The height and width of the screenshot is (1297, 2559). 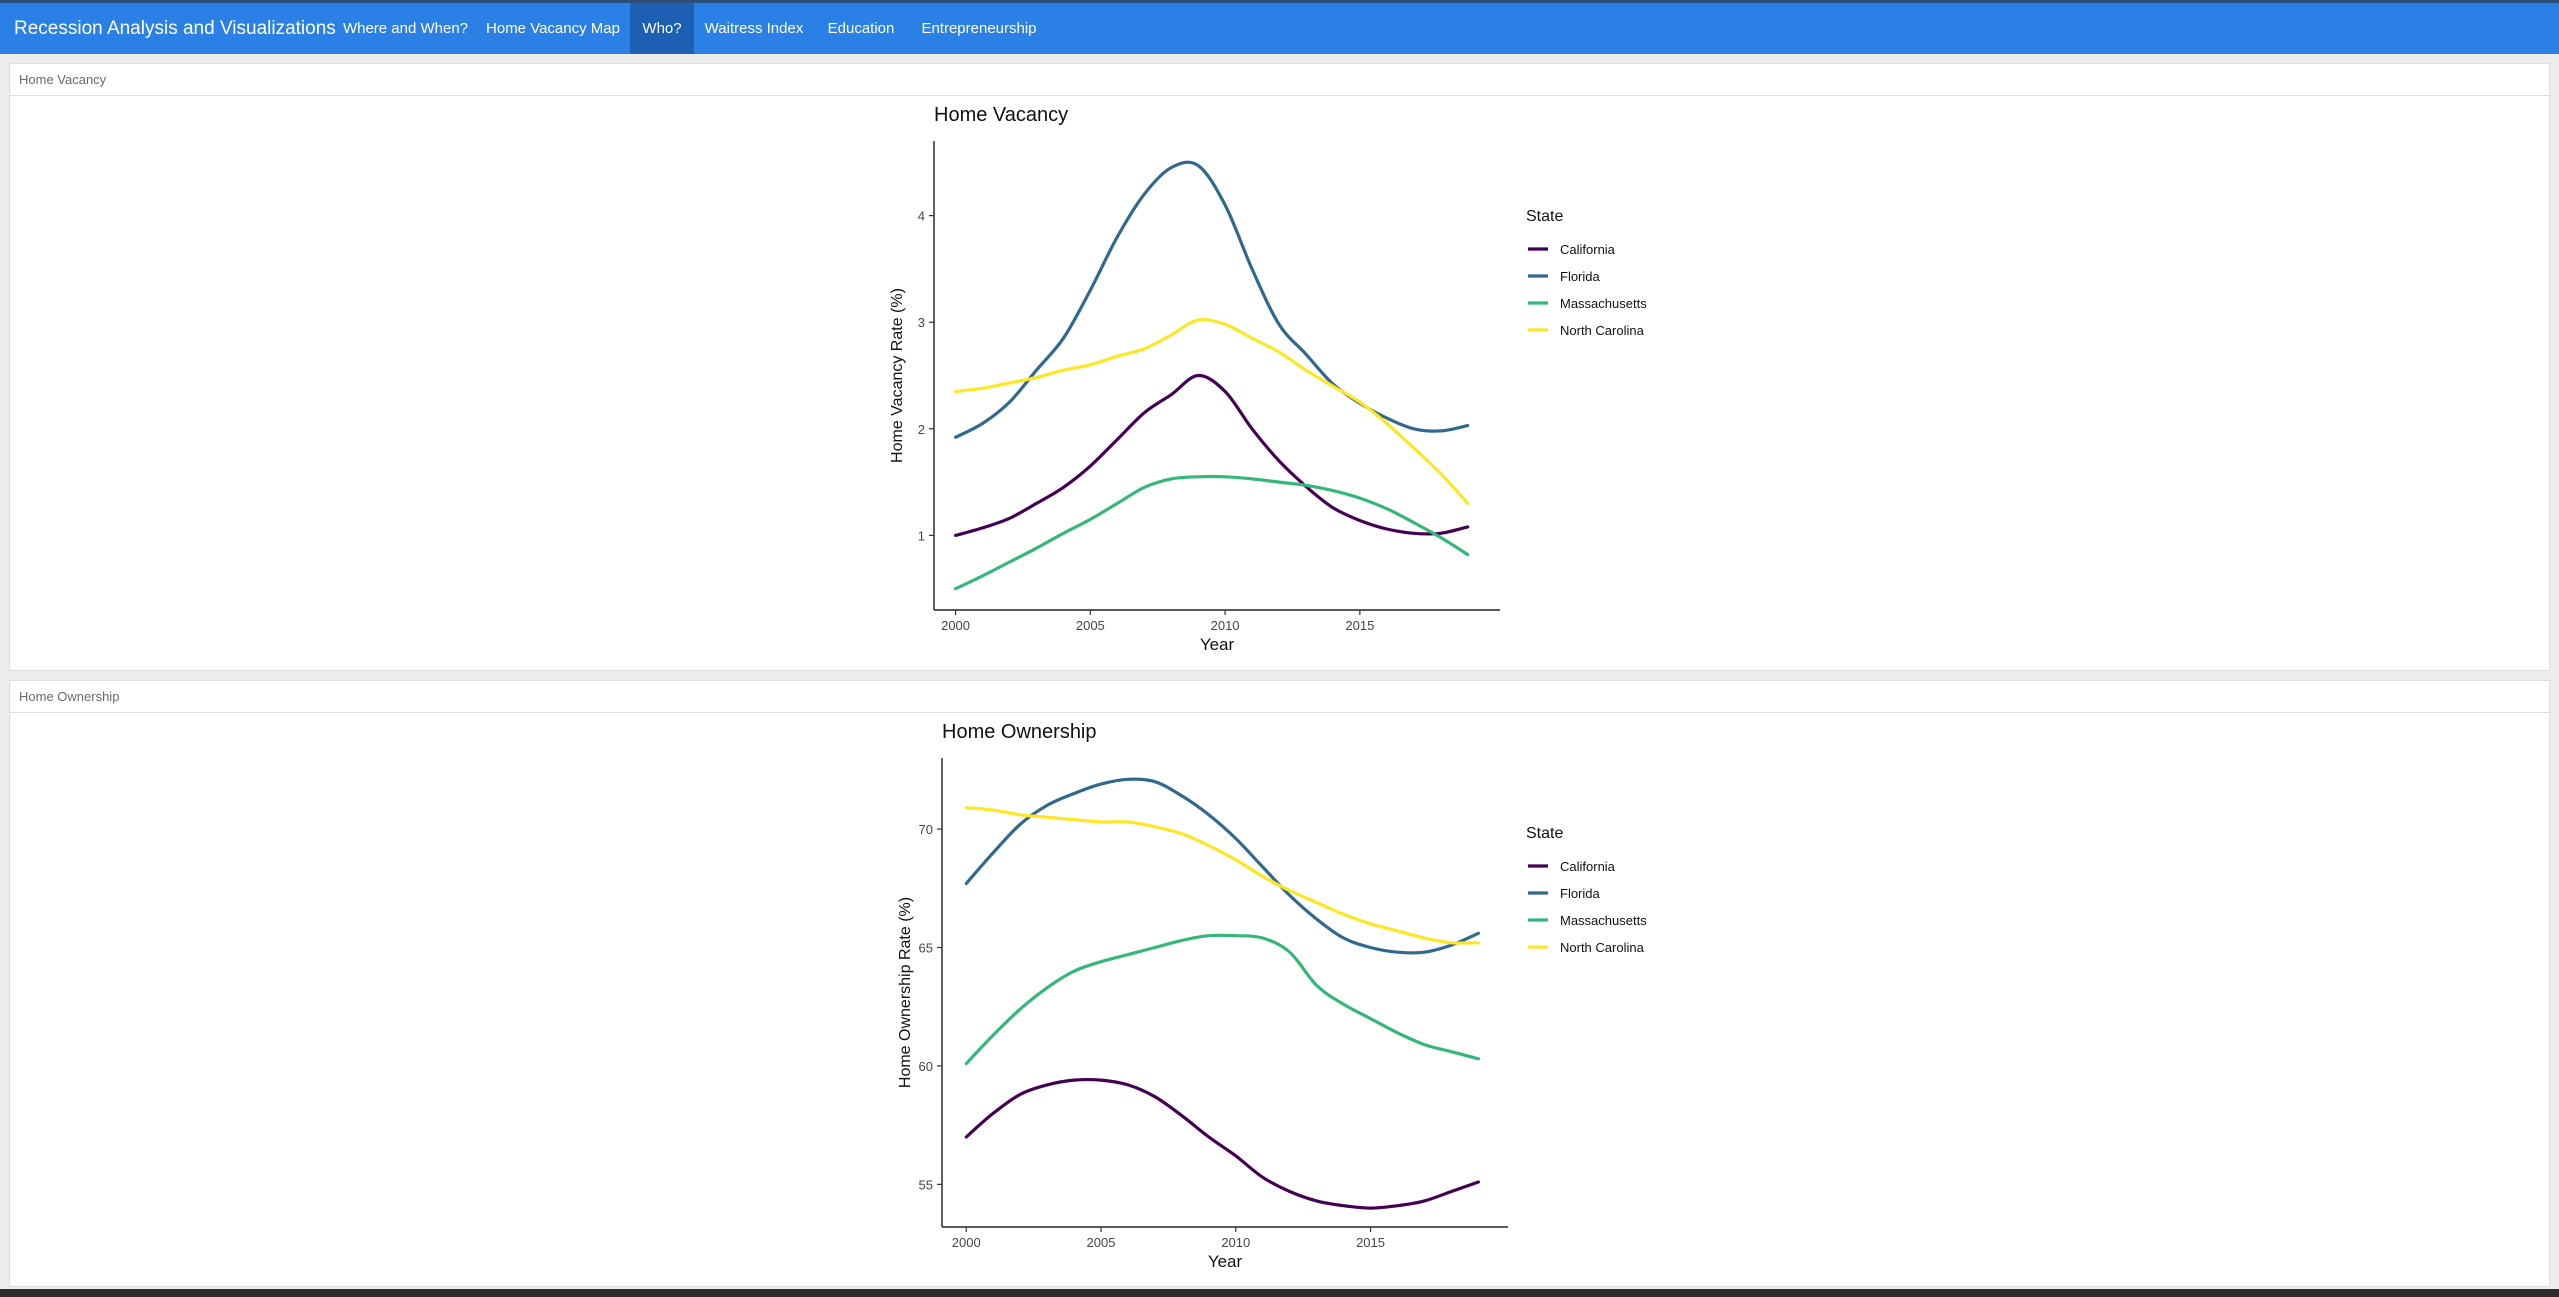 I want to click on y-tick-label: 55, so click(x=926, y=1184).